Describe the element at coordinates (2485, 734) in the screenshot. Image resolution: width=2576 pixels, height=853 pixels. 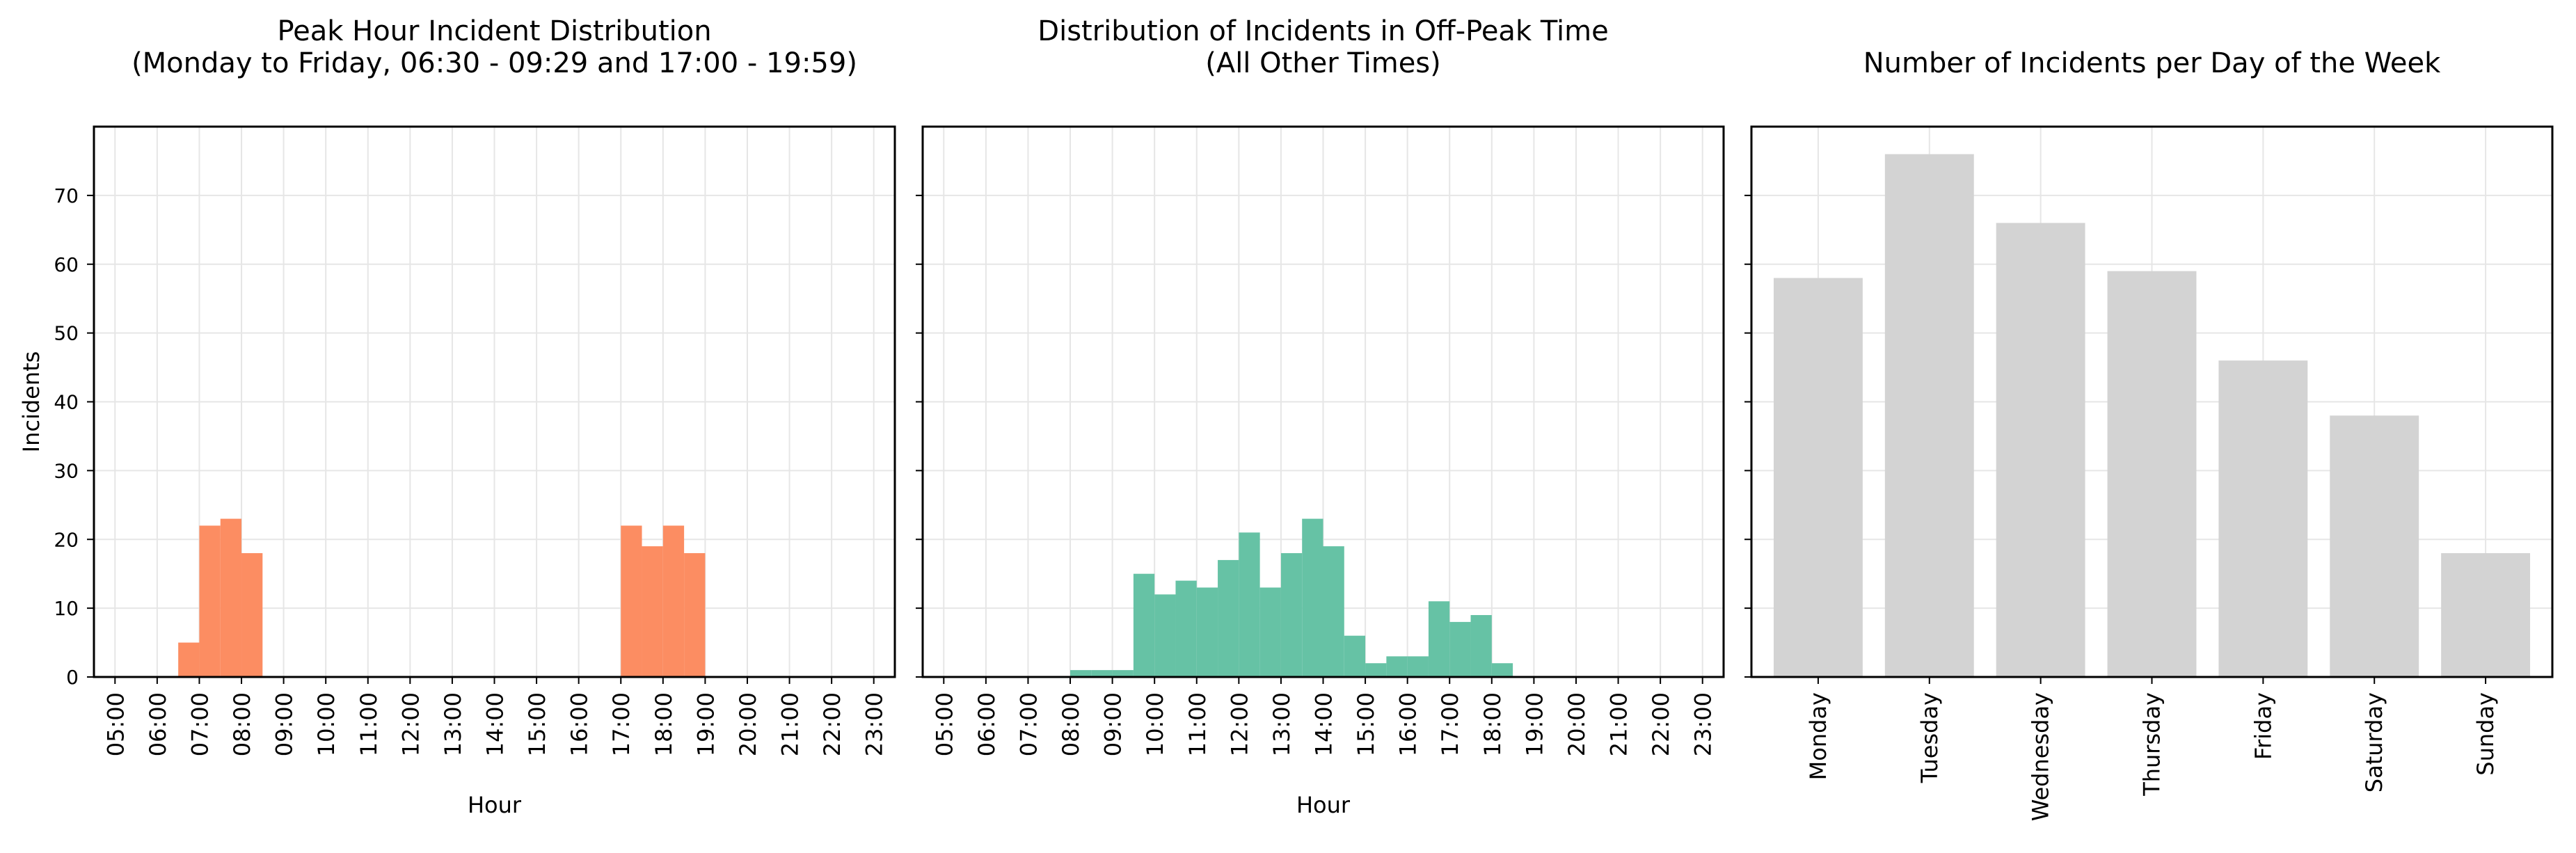
I see `x-tick-label: Sunday` at that location.